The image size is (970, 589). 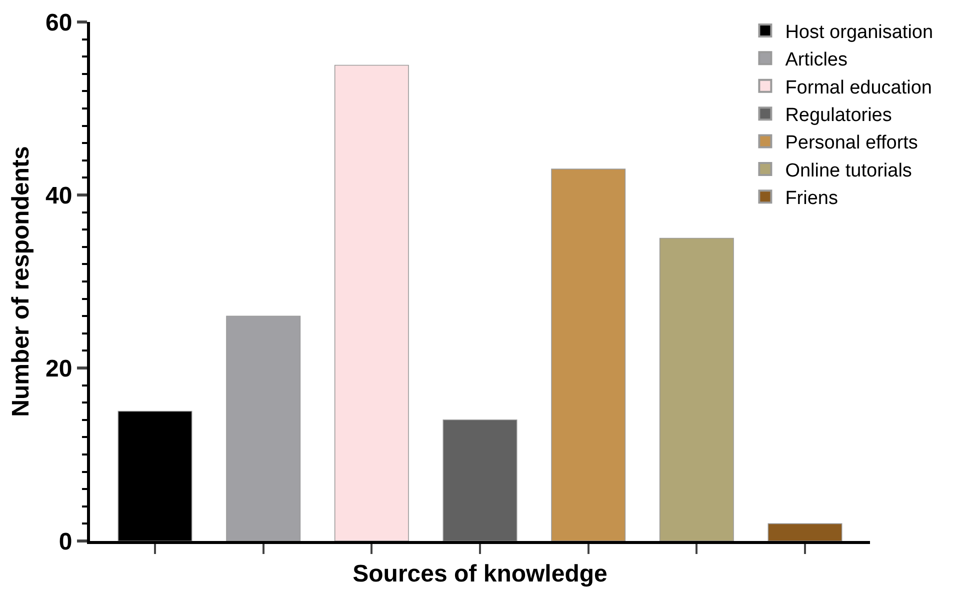 What do you see at coordinates (21, 281) in the screenshot?
I see `y-axis-title: Number of respondents` at bounding box center [21, 281].